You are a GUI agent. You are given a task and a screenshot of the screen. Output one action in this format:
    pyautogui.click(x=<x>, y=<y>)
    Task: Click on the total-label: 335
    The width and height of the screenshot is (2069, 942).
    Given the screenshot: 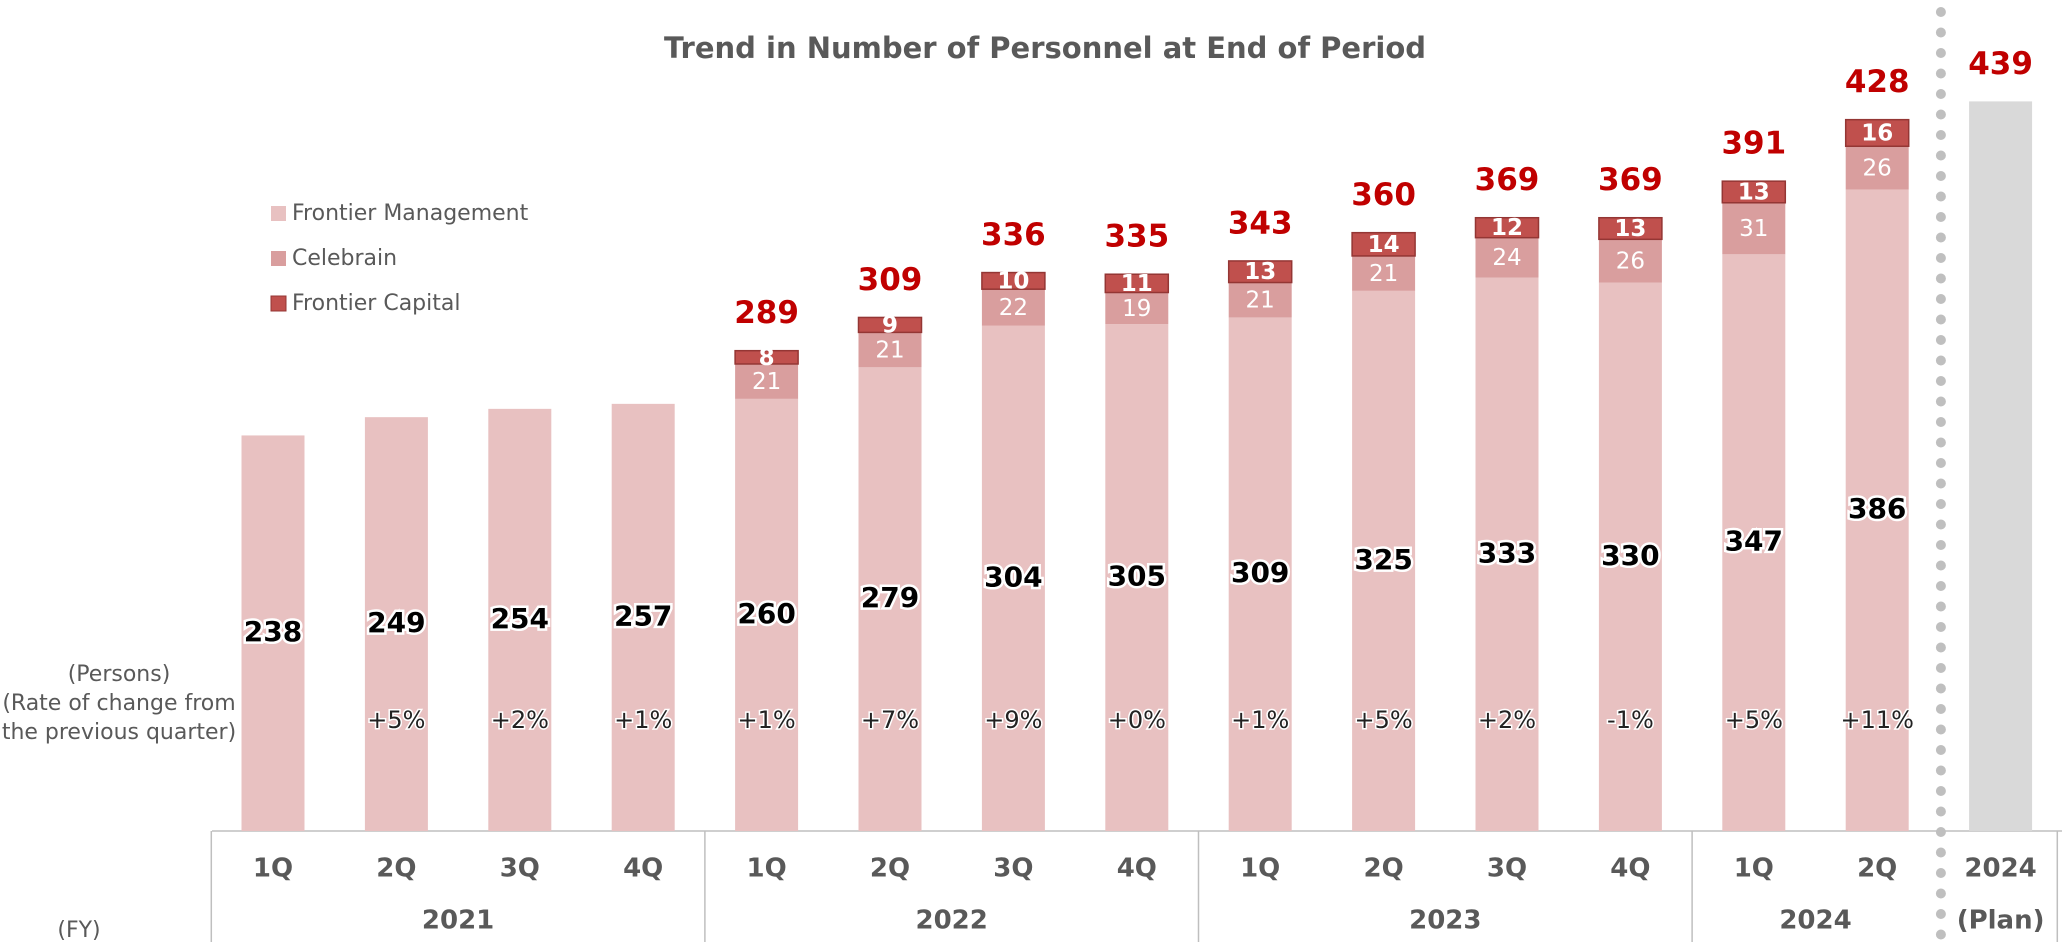 What is the action you would take?
    pyautogui.click(x=1136, y=237)
    